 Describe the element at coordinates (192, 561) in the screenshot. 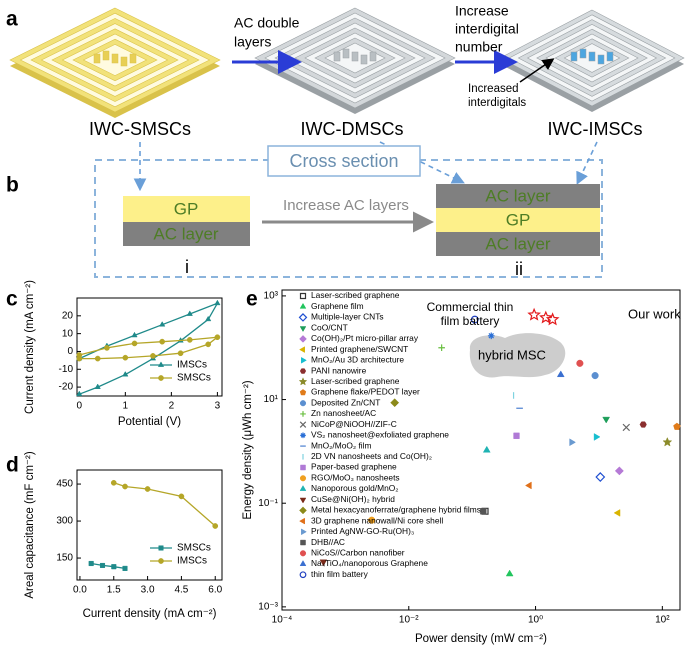

I see `legend-label: IMSCs` at that location.